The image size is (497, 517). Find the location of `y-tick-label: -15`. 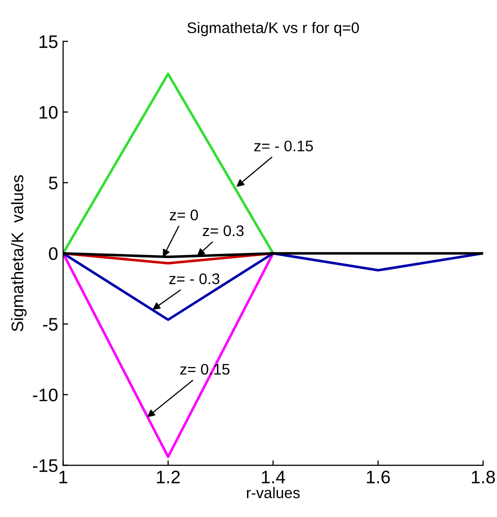

y-tick-label: -15 is located at coordinates (45, 465).